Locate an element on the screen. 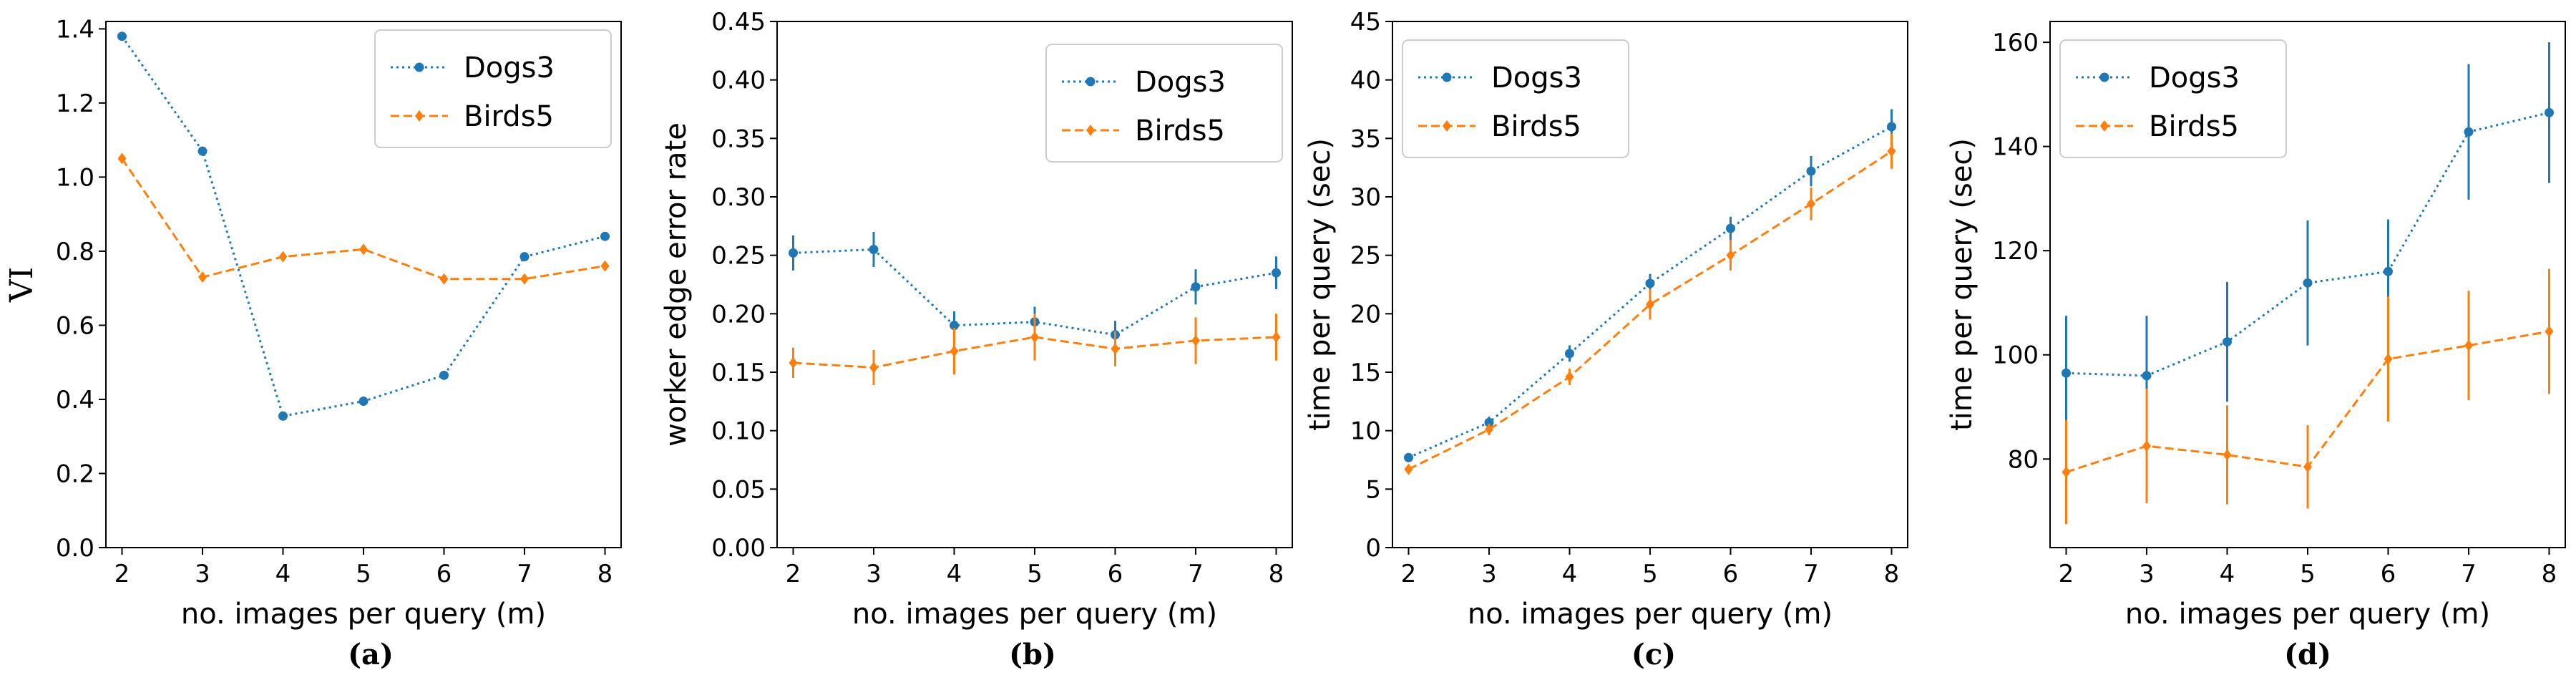 This screenshot has width=2576, height=675. x-tick-label: 5 is located at coordinates (1035, 574).